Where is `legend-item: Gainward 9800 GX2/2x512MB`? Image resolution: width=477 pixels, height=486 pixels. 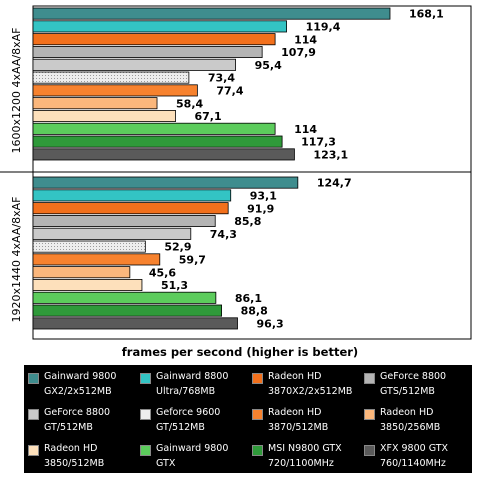
legend-item: Gainward 9800 GX2/2x512MB is located at coordinates (80, 382).